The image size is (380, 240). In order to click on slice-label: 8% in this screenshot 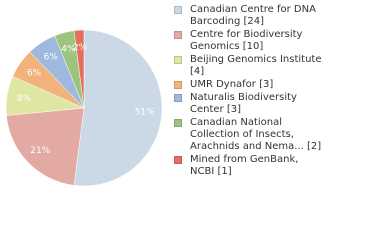, I will do `click(24, 99)`.